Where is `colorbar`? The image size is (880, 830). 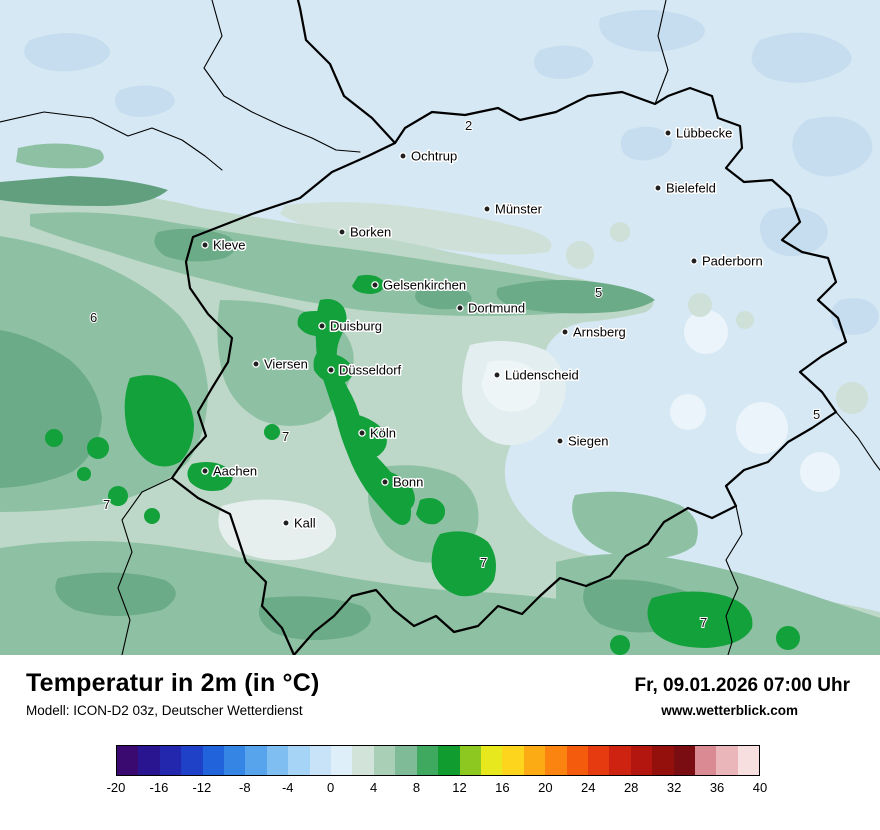 colorbar is located at coordinates (438, 760).